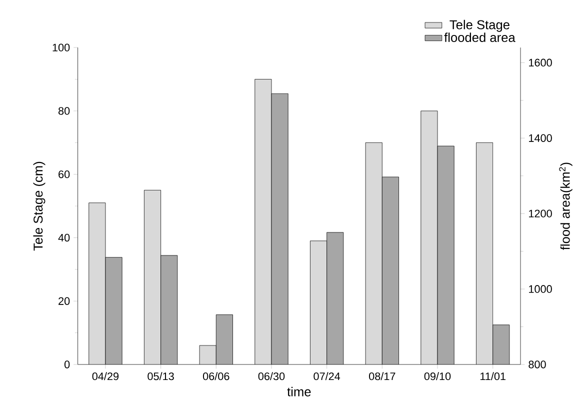 The width and height of the screenshot is (575, 417). Describe the element at coordinates (540, 138) in the screenshot. I see `y2-tick-label: 1400` at that location.